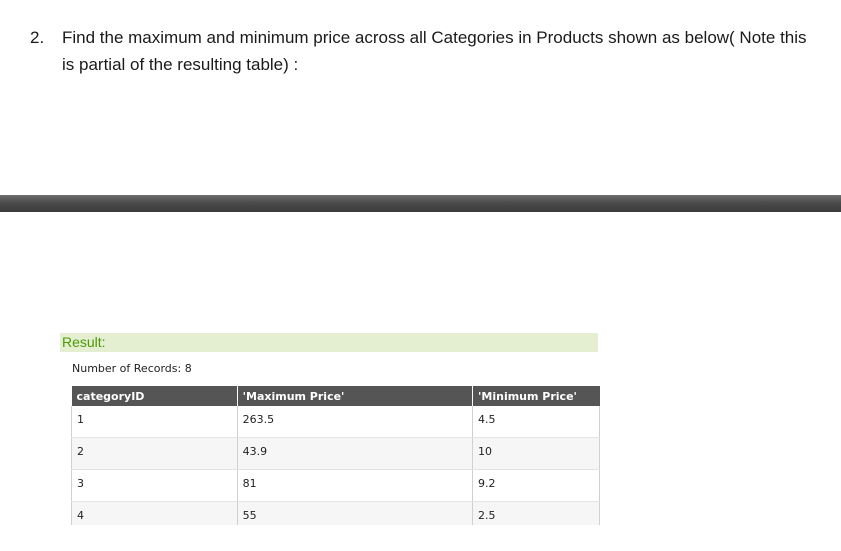 The width and height of the screenshot is (841, 551). I want to click on cell-categoryid: 1, so click(154, 422).